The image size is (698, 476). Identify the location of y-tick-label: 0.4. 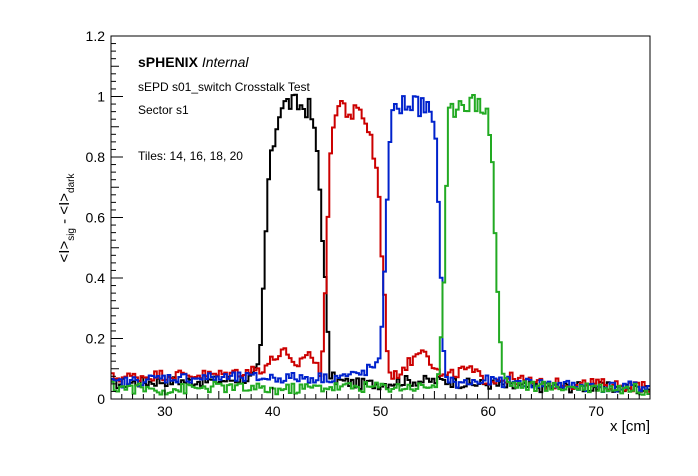
(96, 278).